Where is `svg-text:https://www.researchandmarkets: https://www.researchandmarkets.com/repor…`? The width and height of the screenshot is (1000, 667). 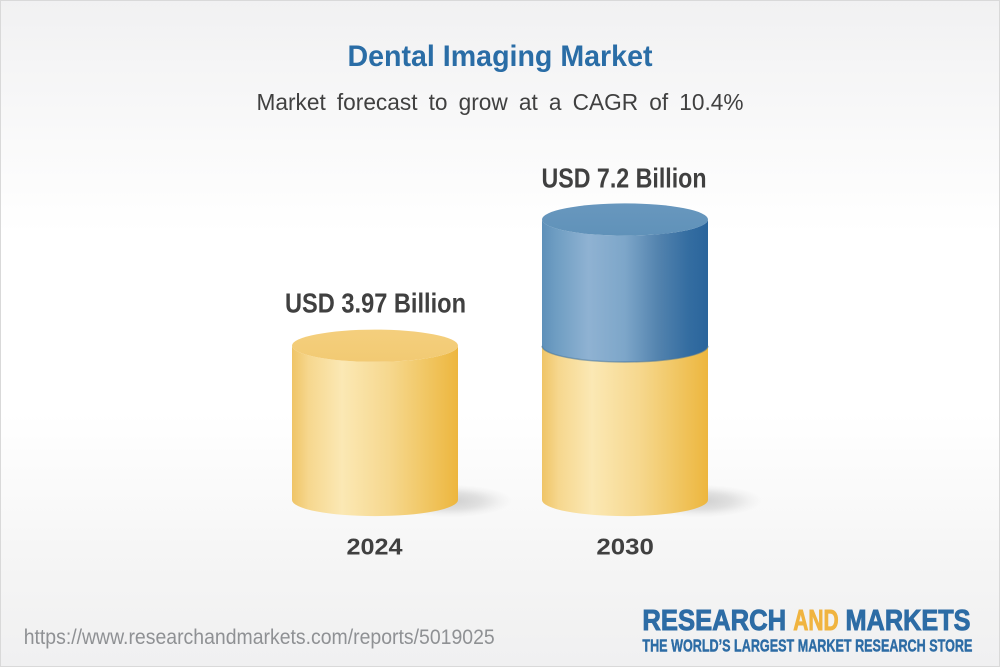
svg-text:https://www.researchandmarkets: https://www.researchandmarkets.com/repor… is located at coordinates (259, 637).